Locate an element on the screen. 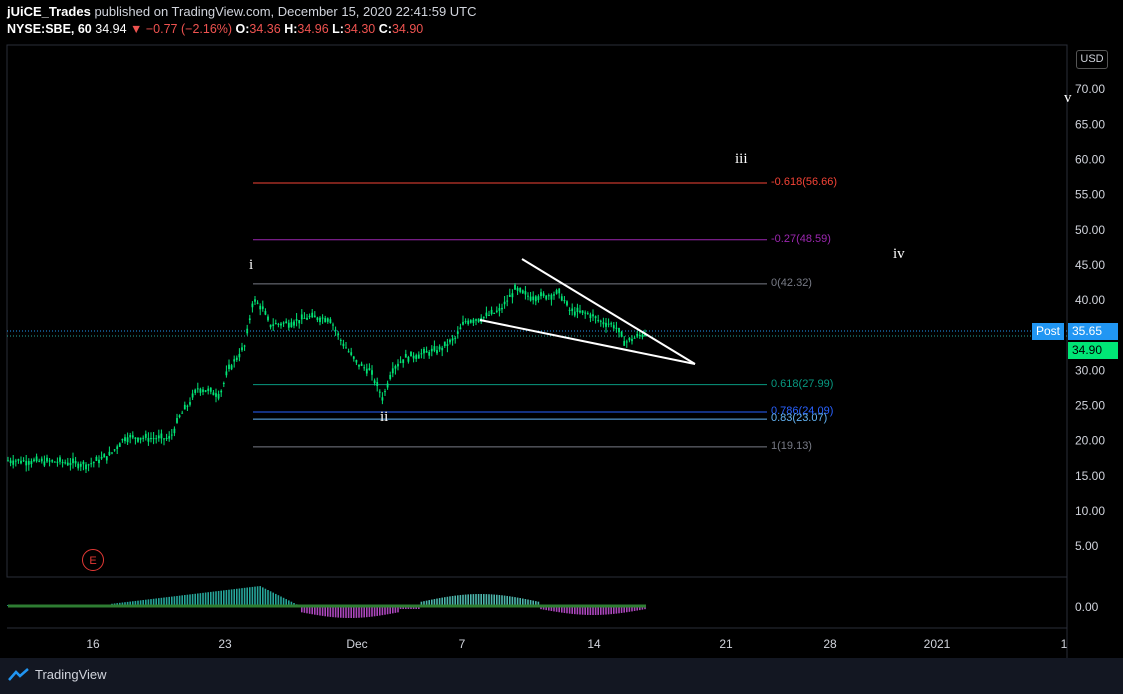  wave-label-ii: ii is located at coordinates (384, 417).